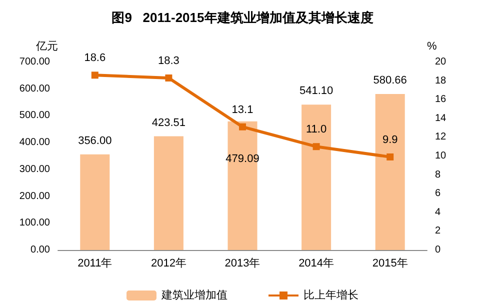 This screenshot has width=485, height=308. What do you see at coordinates (438, 174) in the screenshot?
I see `y2-tick-label: 8` at bounding box center [438, 174].